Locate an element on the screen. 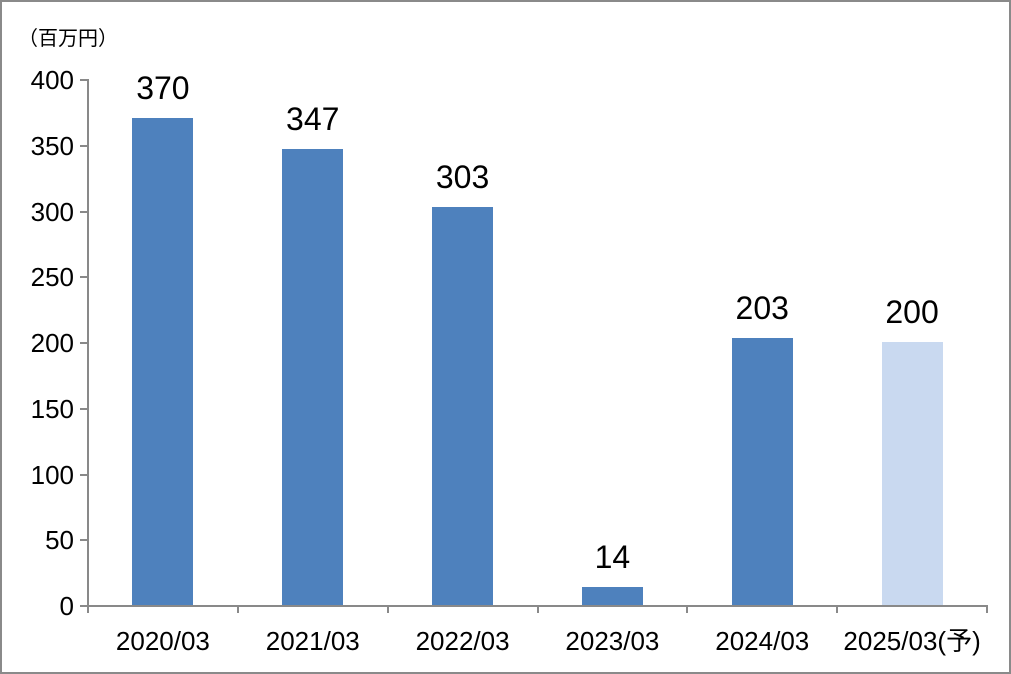 The width and height of the screenshot is (1011, 674). x-category-label: 2024/03 is located at coordinates (762, 641).